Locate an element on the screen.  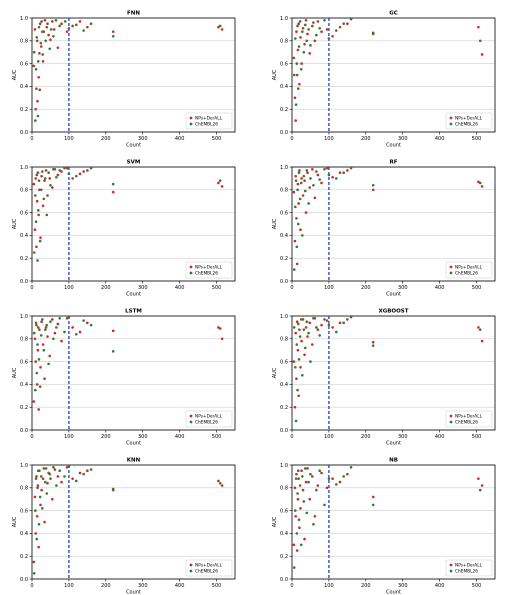
y-tick-label: 0.2 is located at coordinates (284, 557).